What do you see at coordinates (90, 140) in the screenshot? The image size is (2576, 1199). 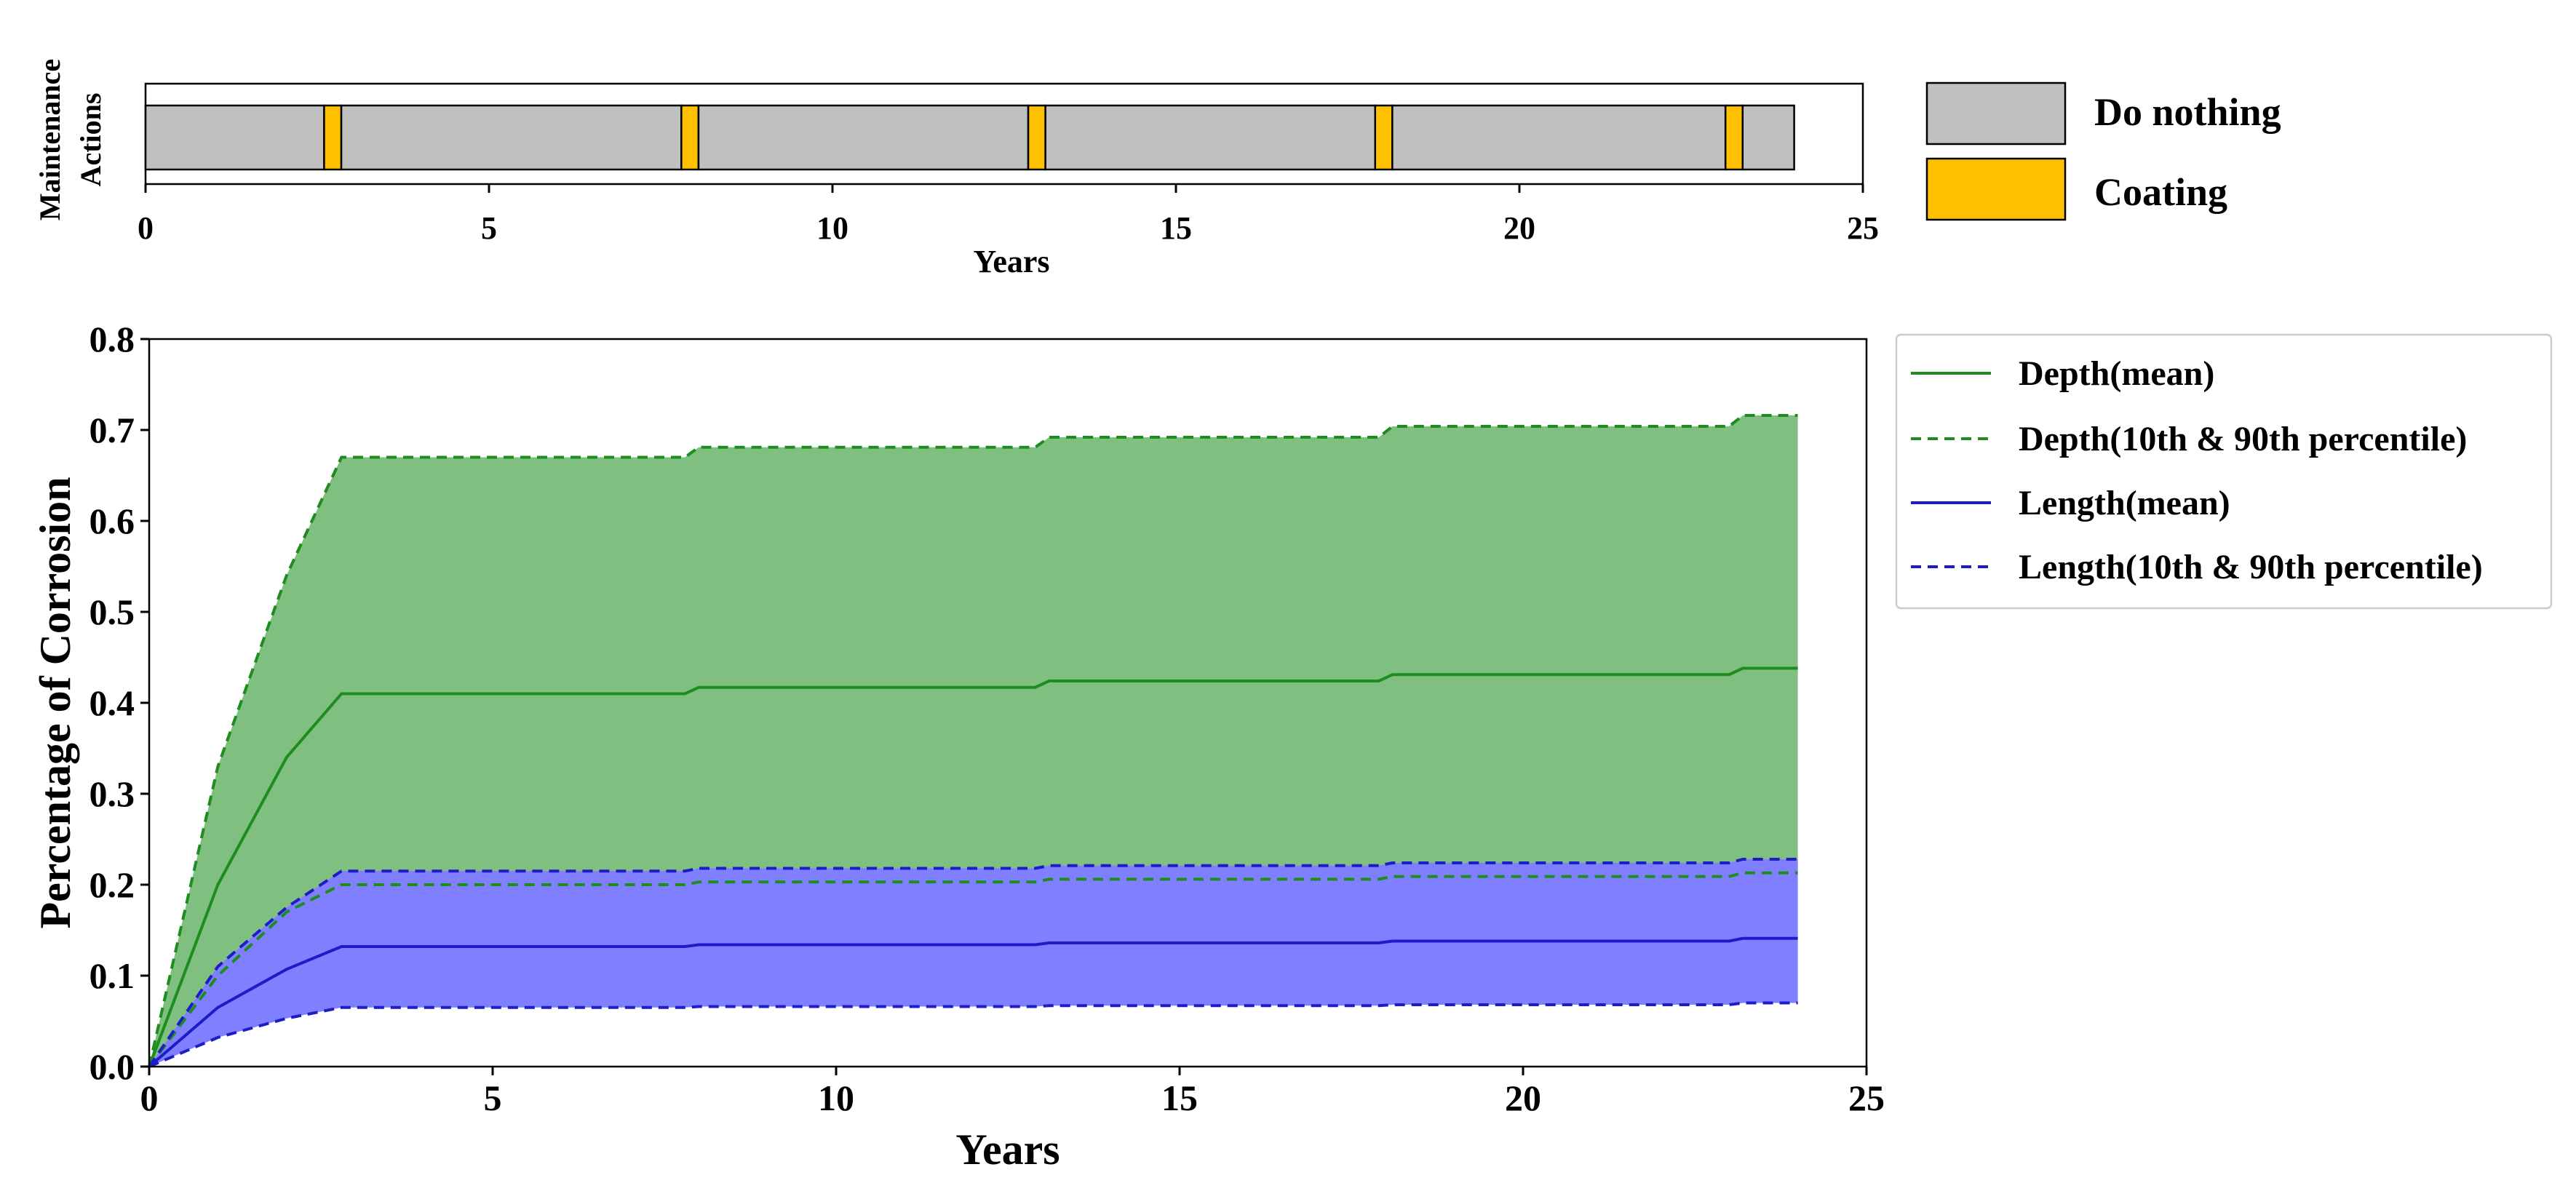 I see `timeline-ylabel-line2: Actions` at bounding box center [90, 140].